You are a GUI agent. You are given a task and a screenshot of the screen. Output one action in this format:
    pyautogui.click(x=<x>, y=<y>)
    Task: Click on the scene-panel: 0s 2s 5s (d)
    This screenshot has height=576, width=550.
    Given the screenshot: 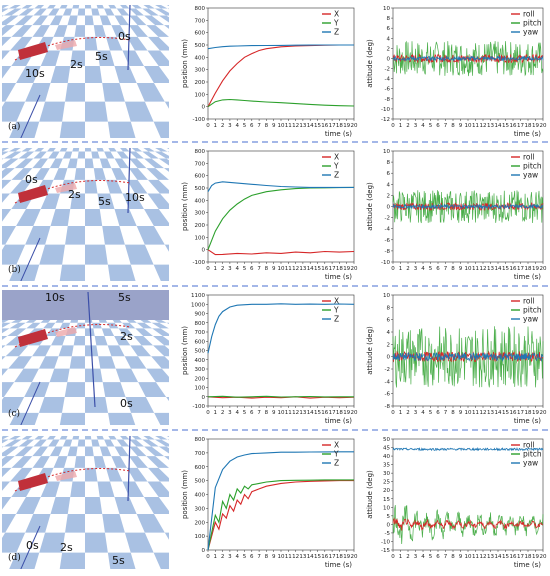 What is the action you would take?
    pyautogui.click(x=85, y=501)
    